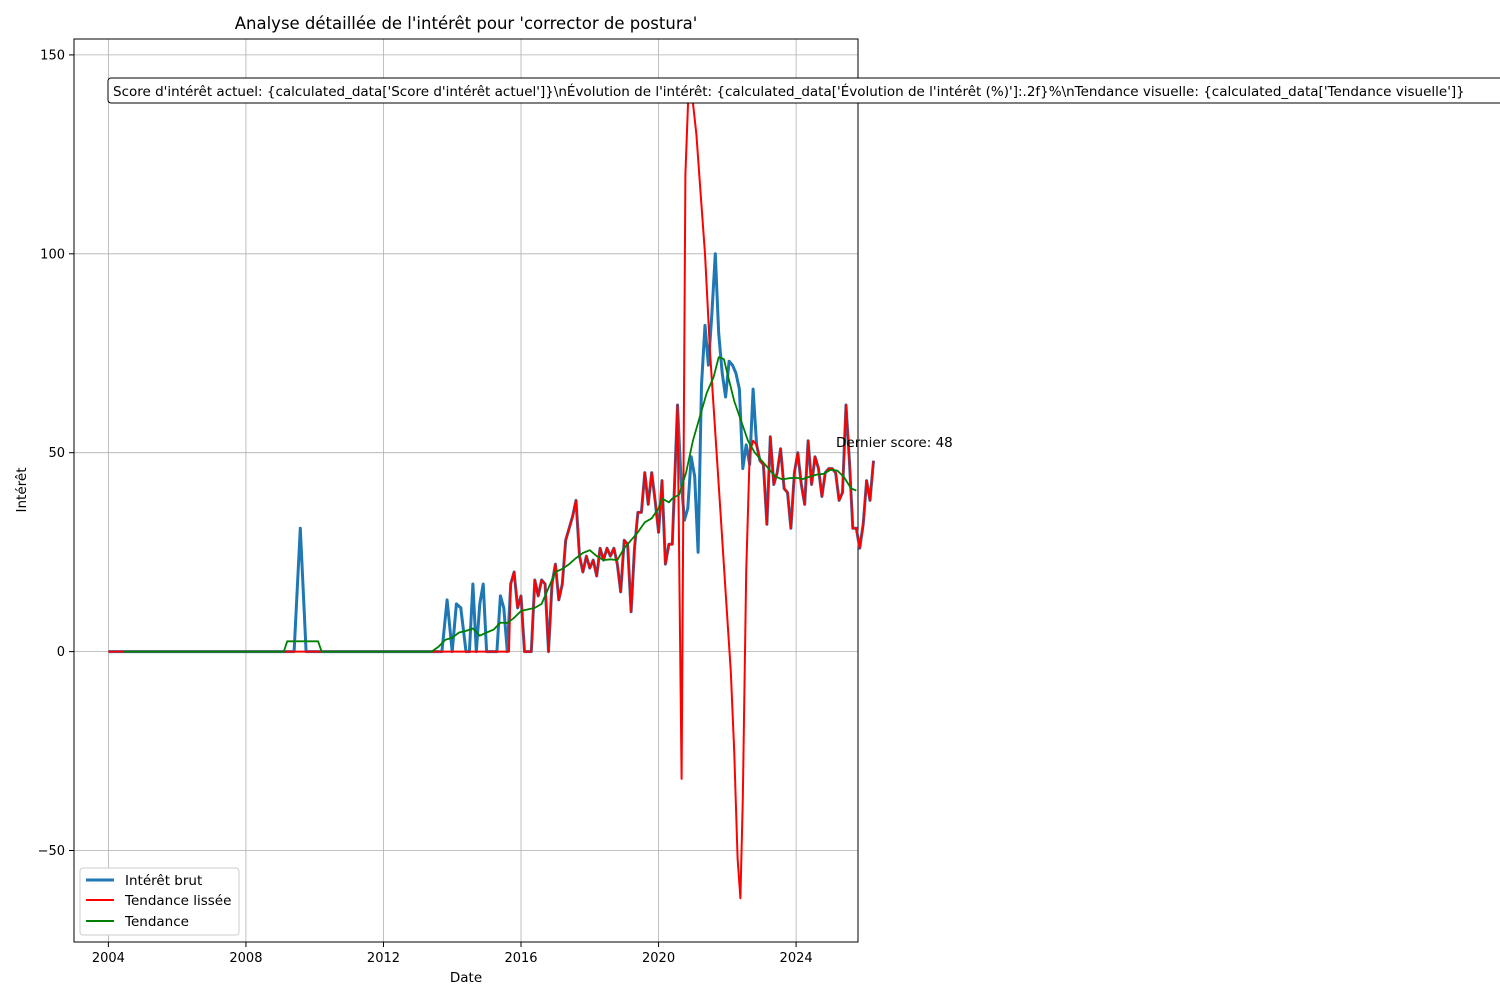  I want to click on last-score-label: Dernier score: 48, so click(894, 443).